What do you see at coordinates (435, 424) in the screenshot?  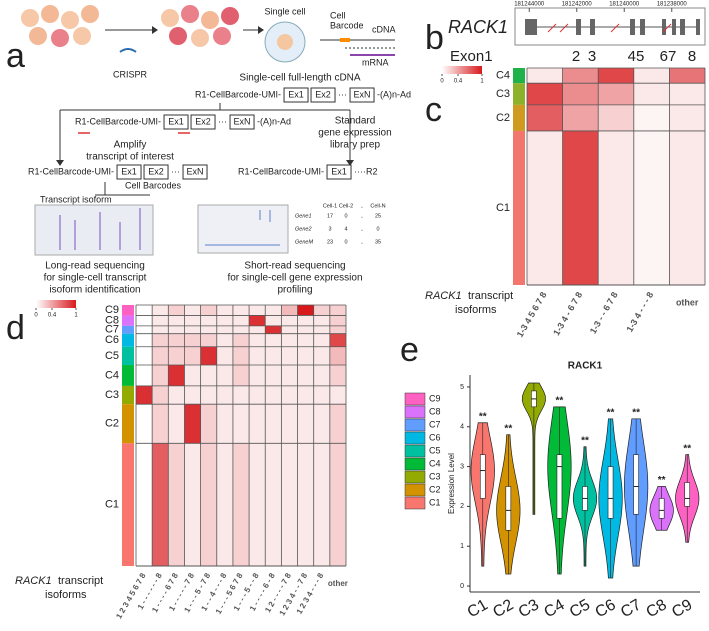 I see `legend-label: C7` at bounding box center [435, 424].